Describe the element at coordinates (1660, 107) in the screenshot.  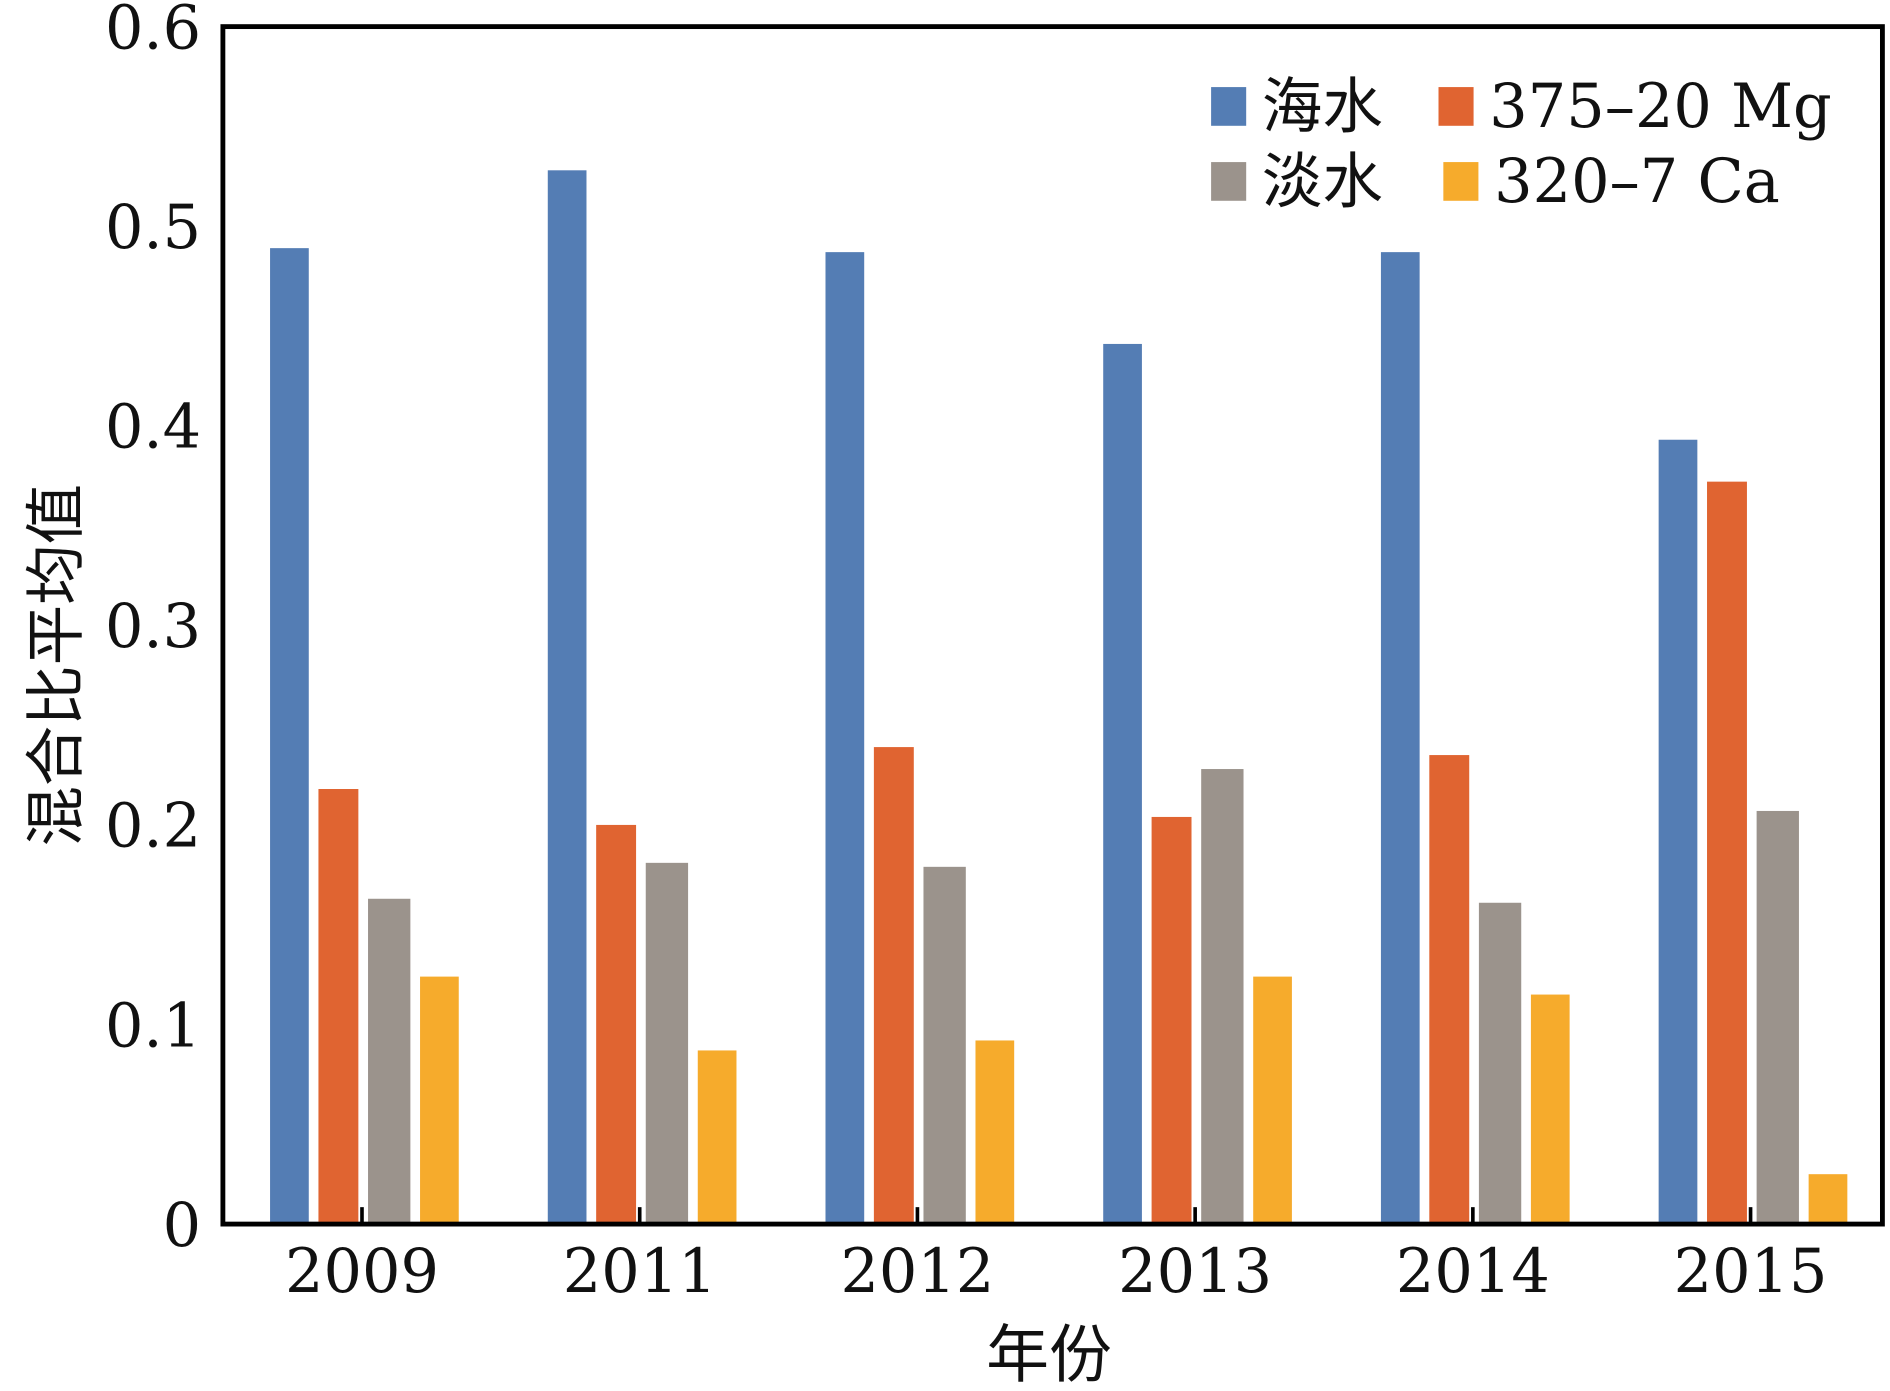
I see `legend-label: 375–20 Mg` at that location.